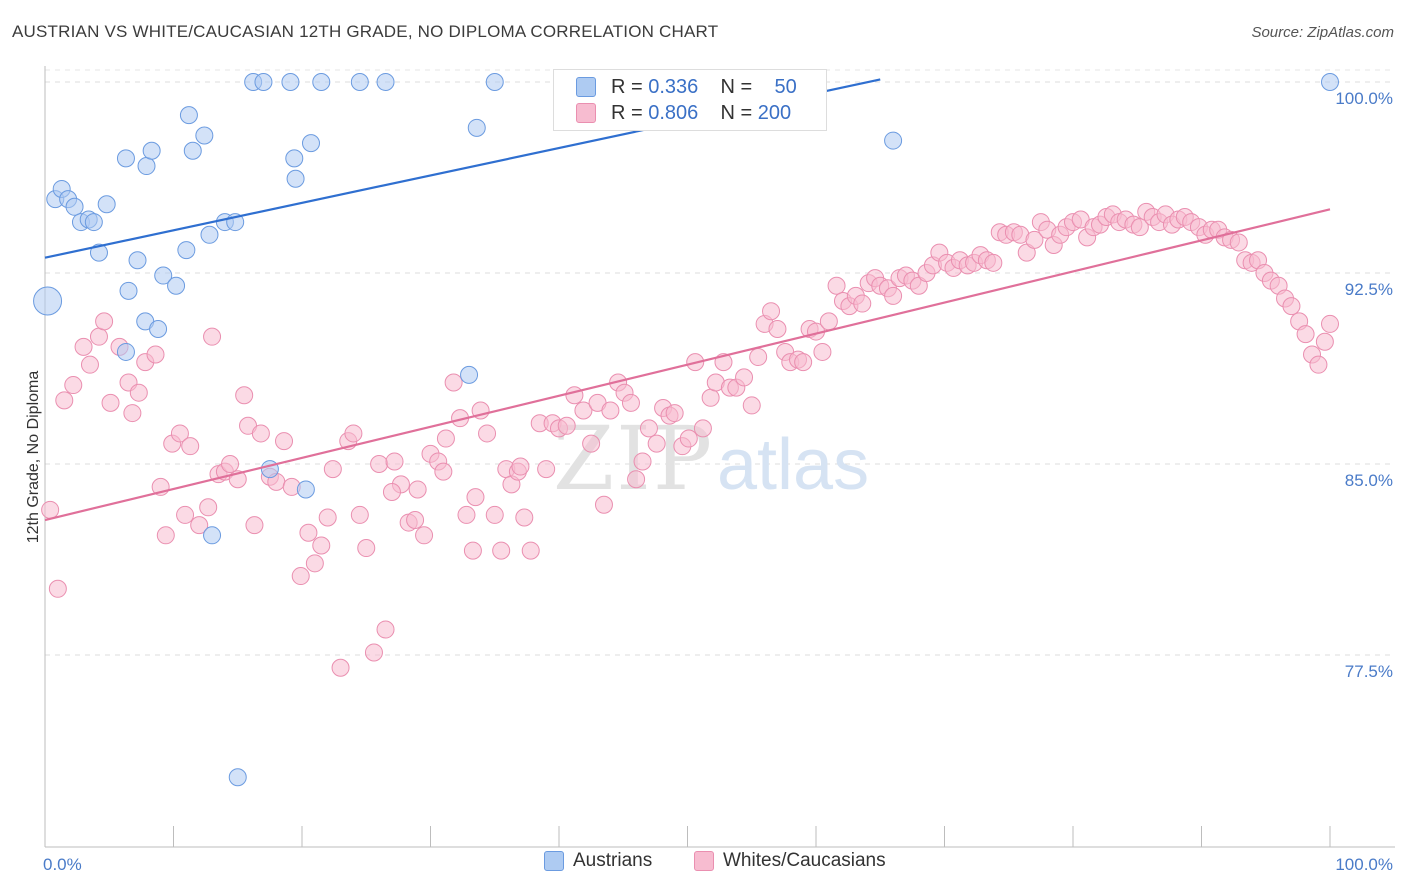 Image resolution: width=1406 pixels, height=892 pixels. Describe the element at coordinates (586, 87) in the screenshot. I see `austrians-swatch` at that location.